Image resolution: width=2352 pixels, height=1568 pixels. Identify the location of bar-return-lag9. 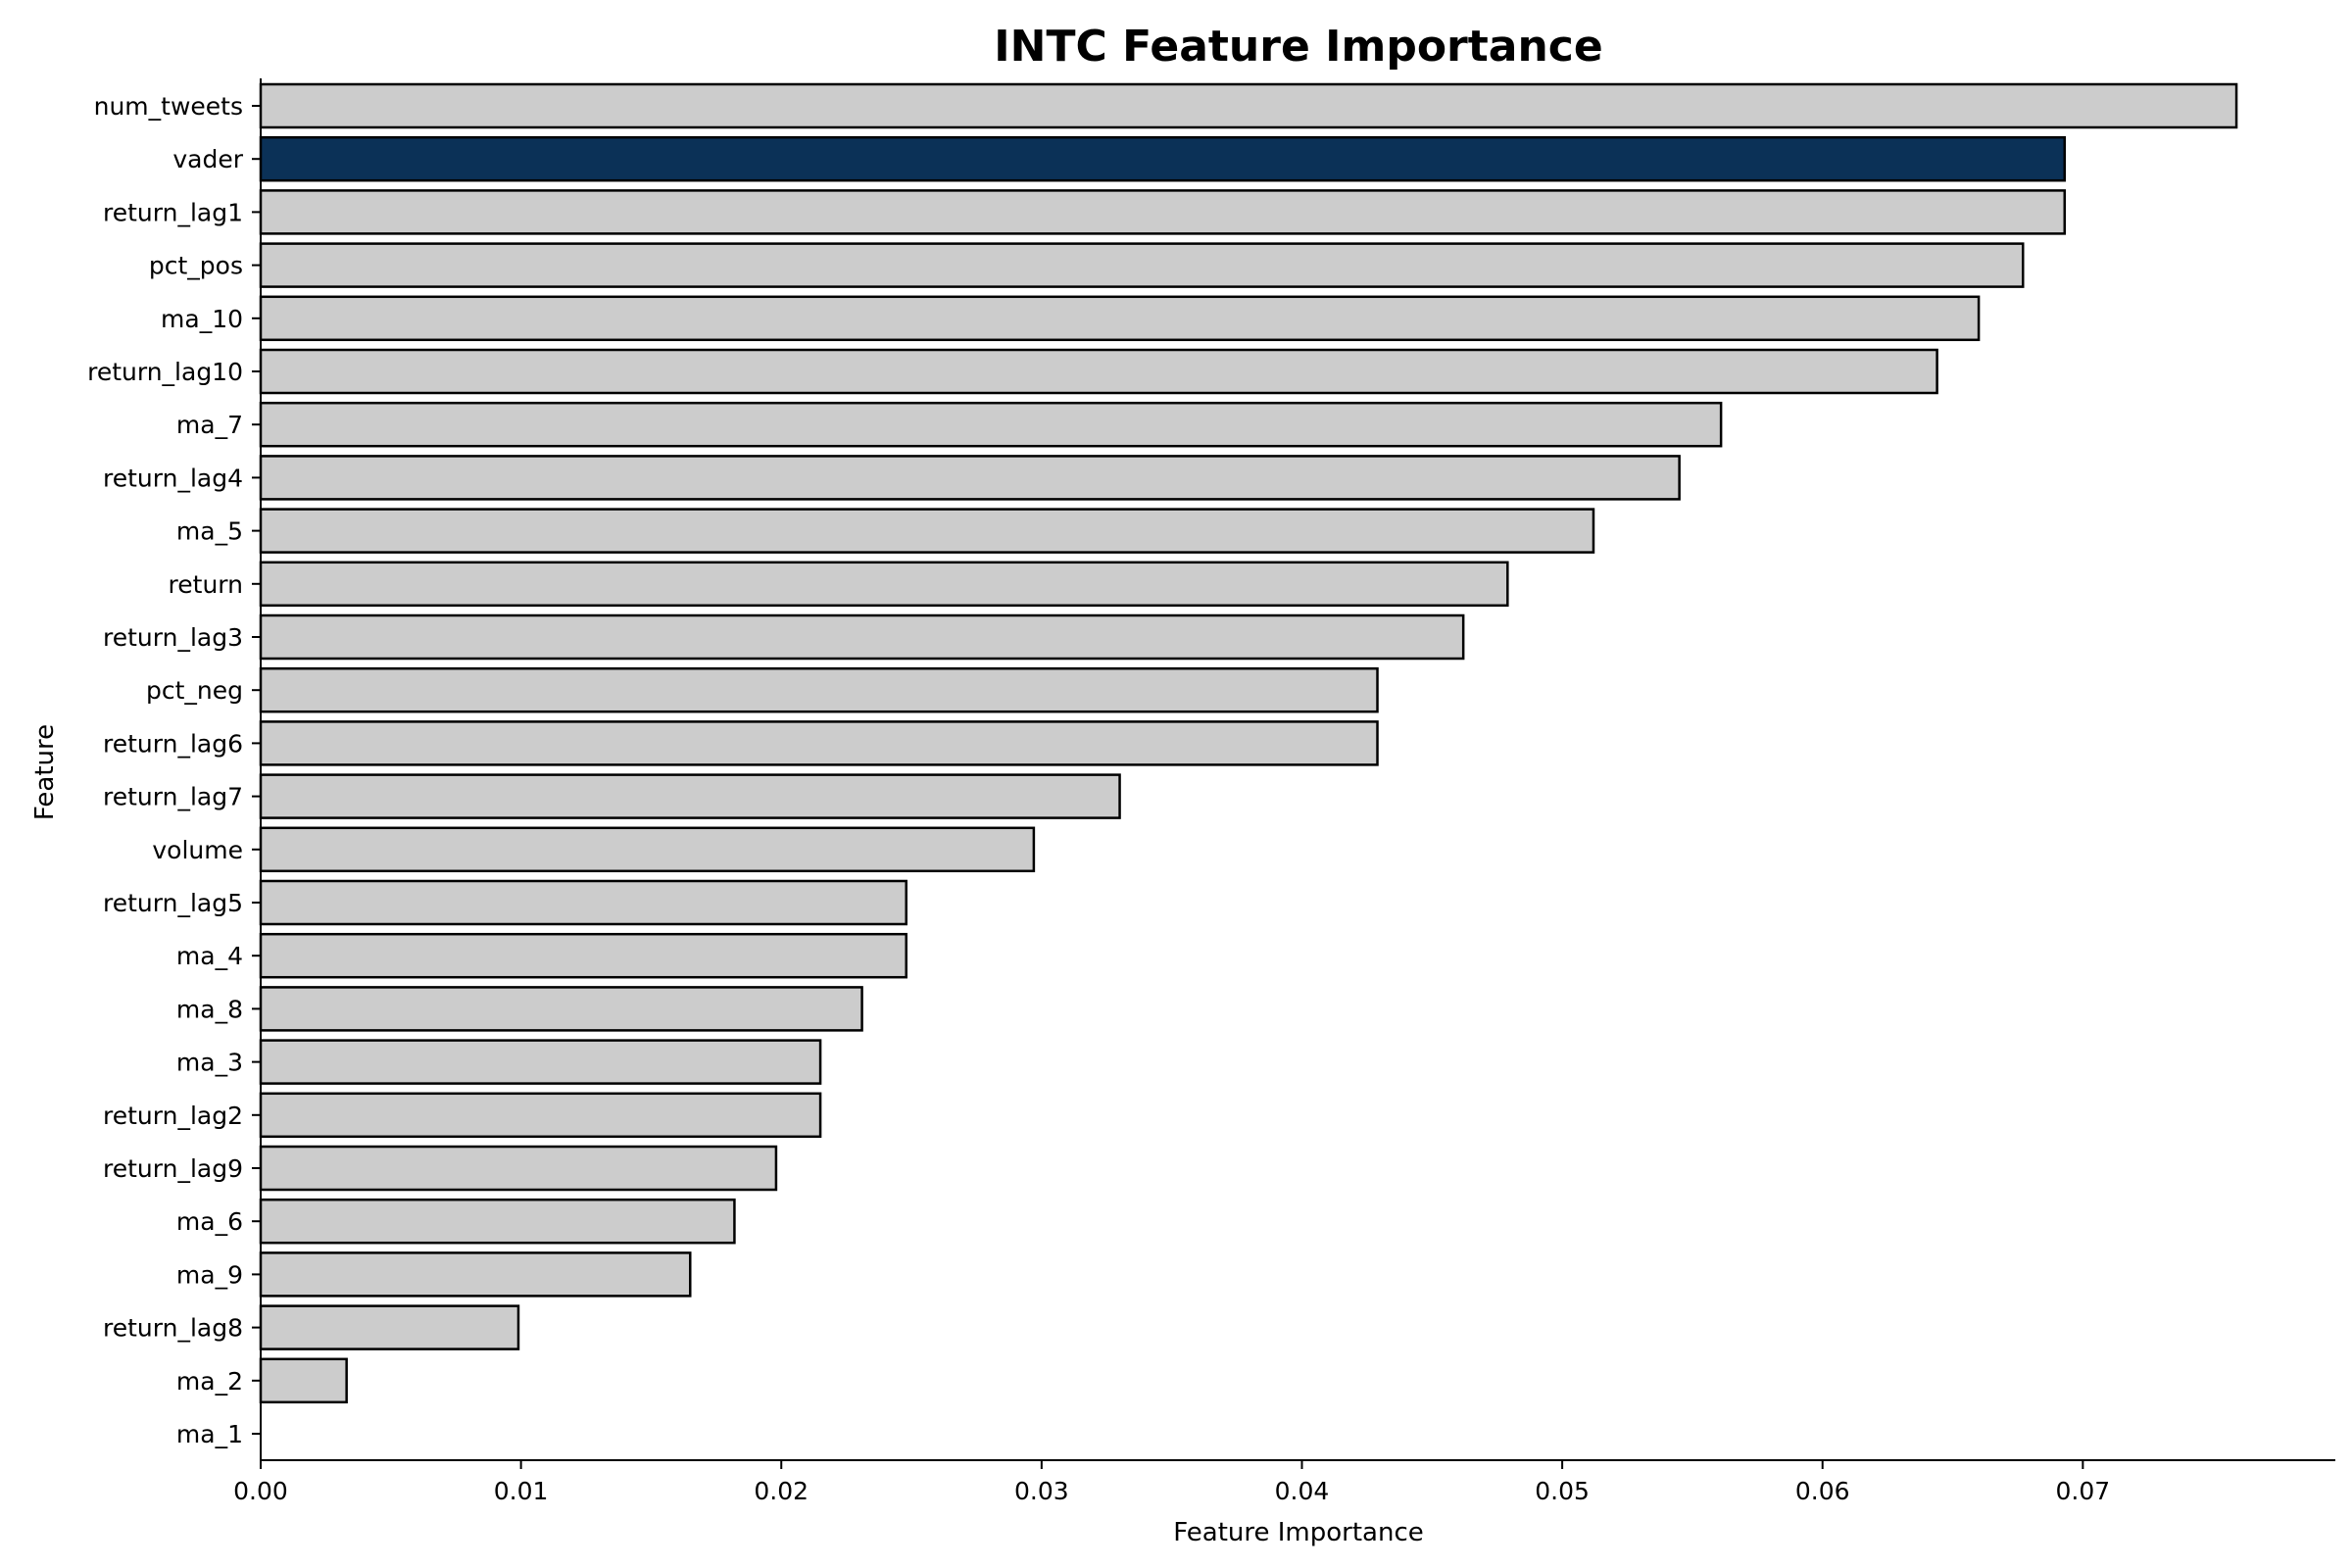
(518, 1168).